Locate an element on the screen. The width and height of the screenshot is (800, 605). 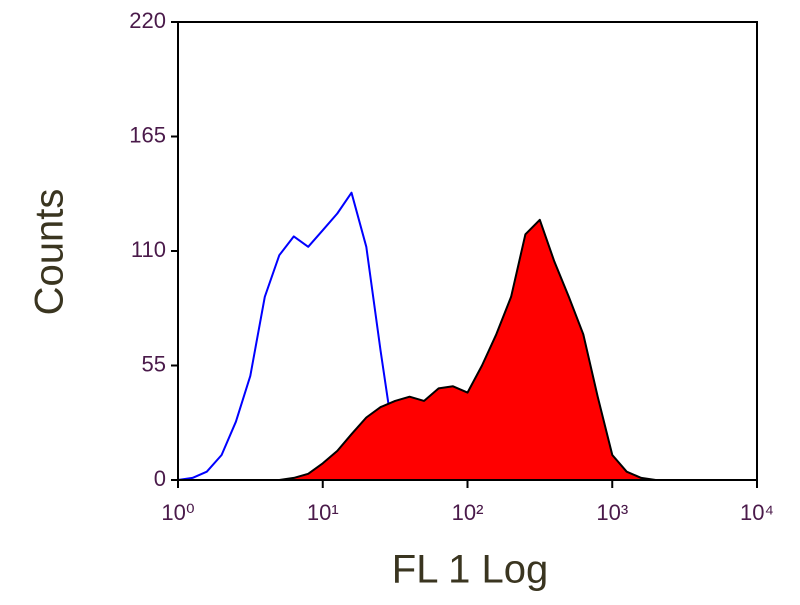
y-tick-label: 0 is located at coordinates (160, 478).